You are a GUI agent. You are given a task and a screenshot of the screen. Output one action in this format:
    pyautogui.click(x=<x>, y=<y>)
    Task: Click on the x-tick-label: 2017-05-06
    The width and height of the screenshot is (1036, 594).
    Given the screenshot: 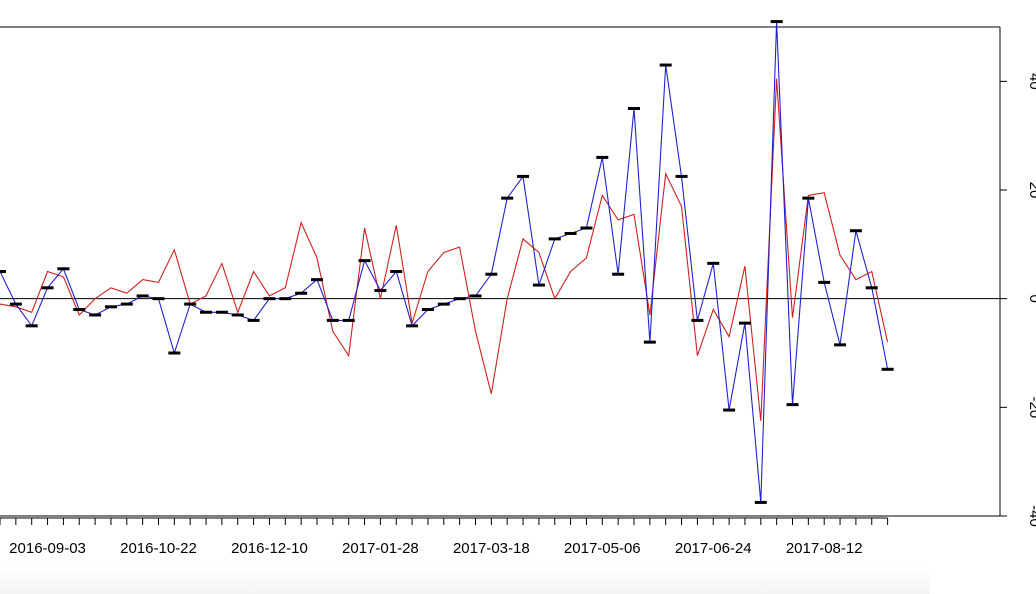 What is the action you would take?
    pyautogui.click(x=602, y=548)
    